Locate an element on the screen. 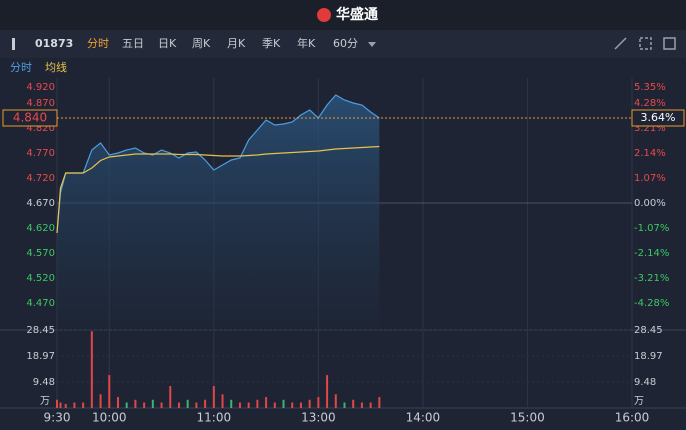 The height and width of the screenshot is (430, 686). y2-tick-label: -1.07% is located at coordinates (651, 228).